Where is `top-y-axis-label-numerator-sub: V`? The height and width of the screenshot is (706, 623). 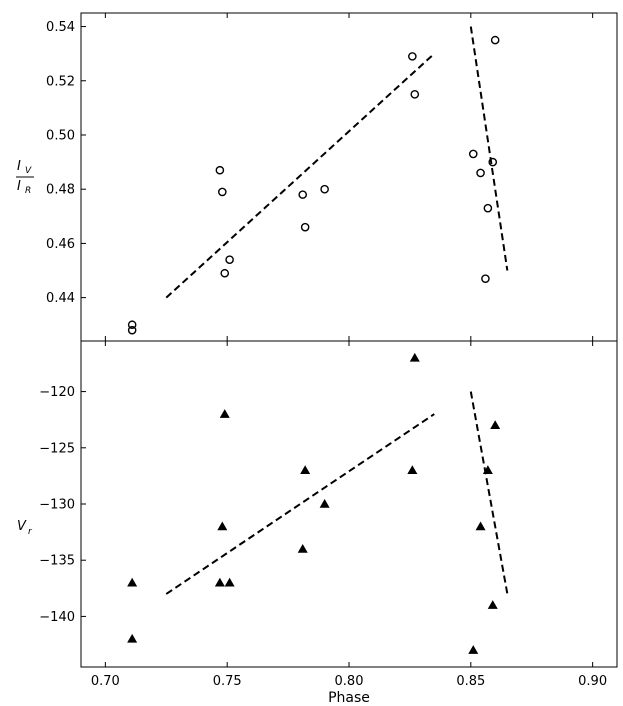
top-y-axis-label-numerator-sub: V is located at coordinates (28, 171).